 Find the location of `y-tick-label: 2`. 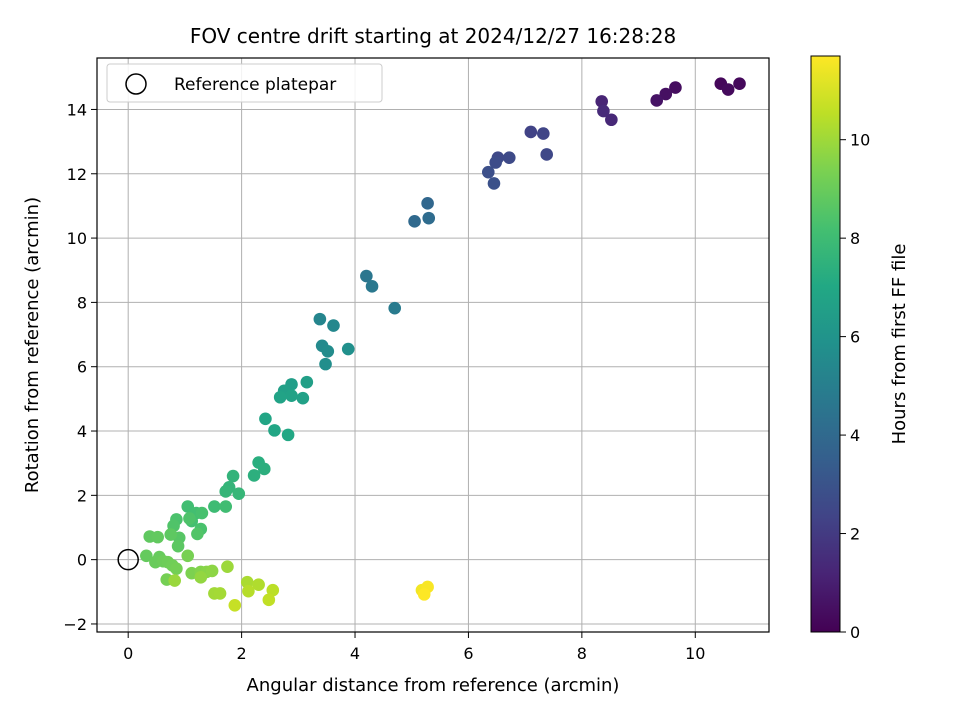

y-tick-label: 2 is located at coordinates (82, 495).